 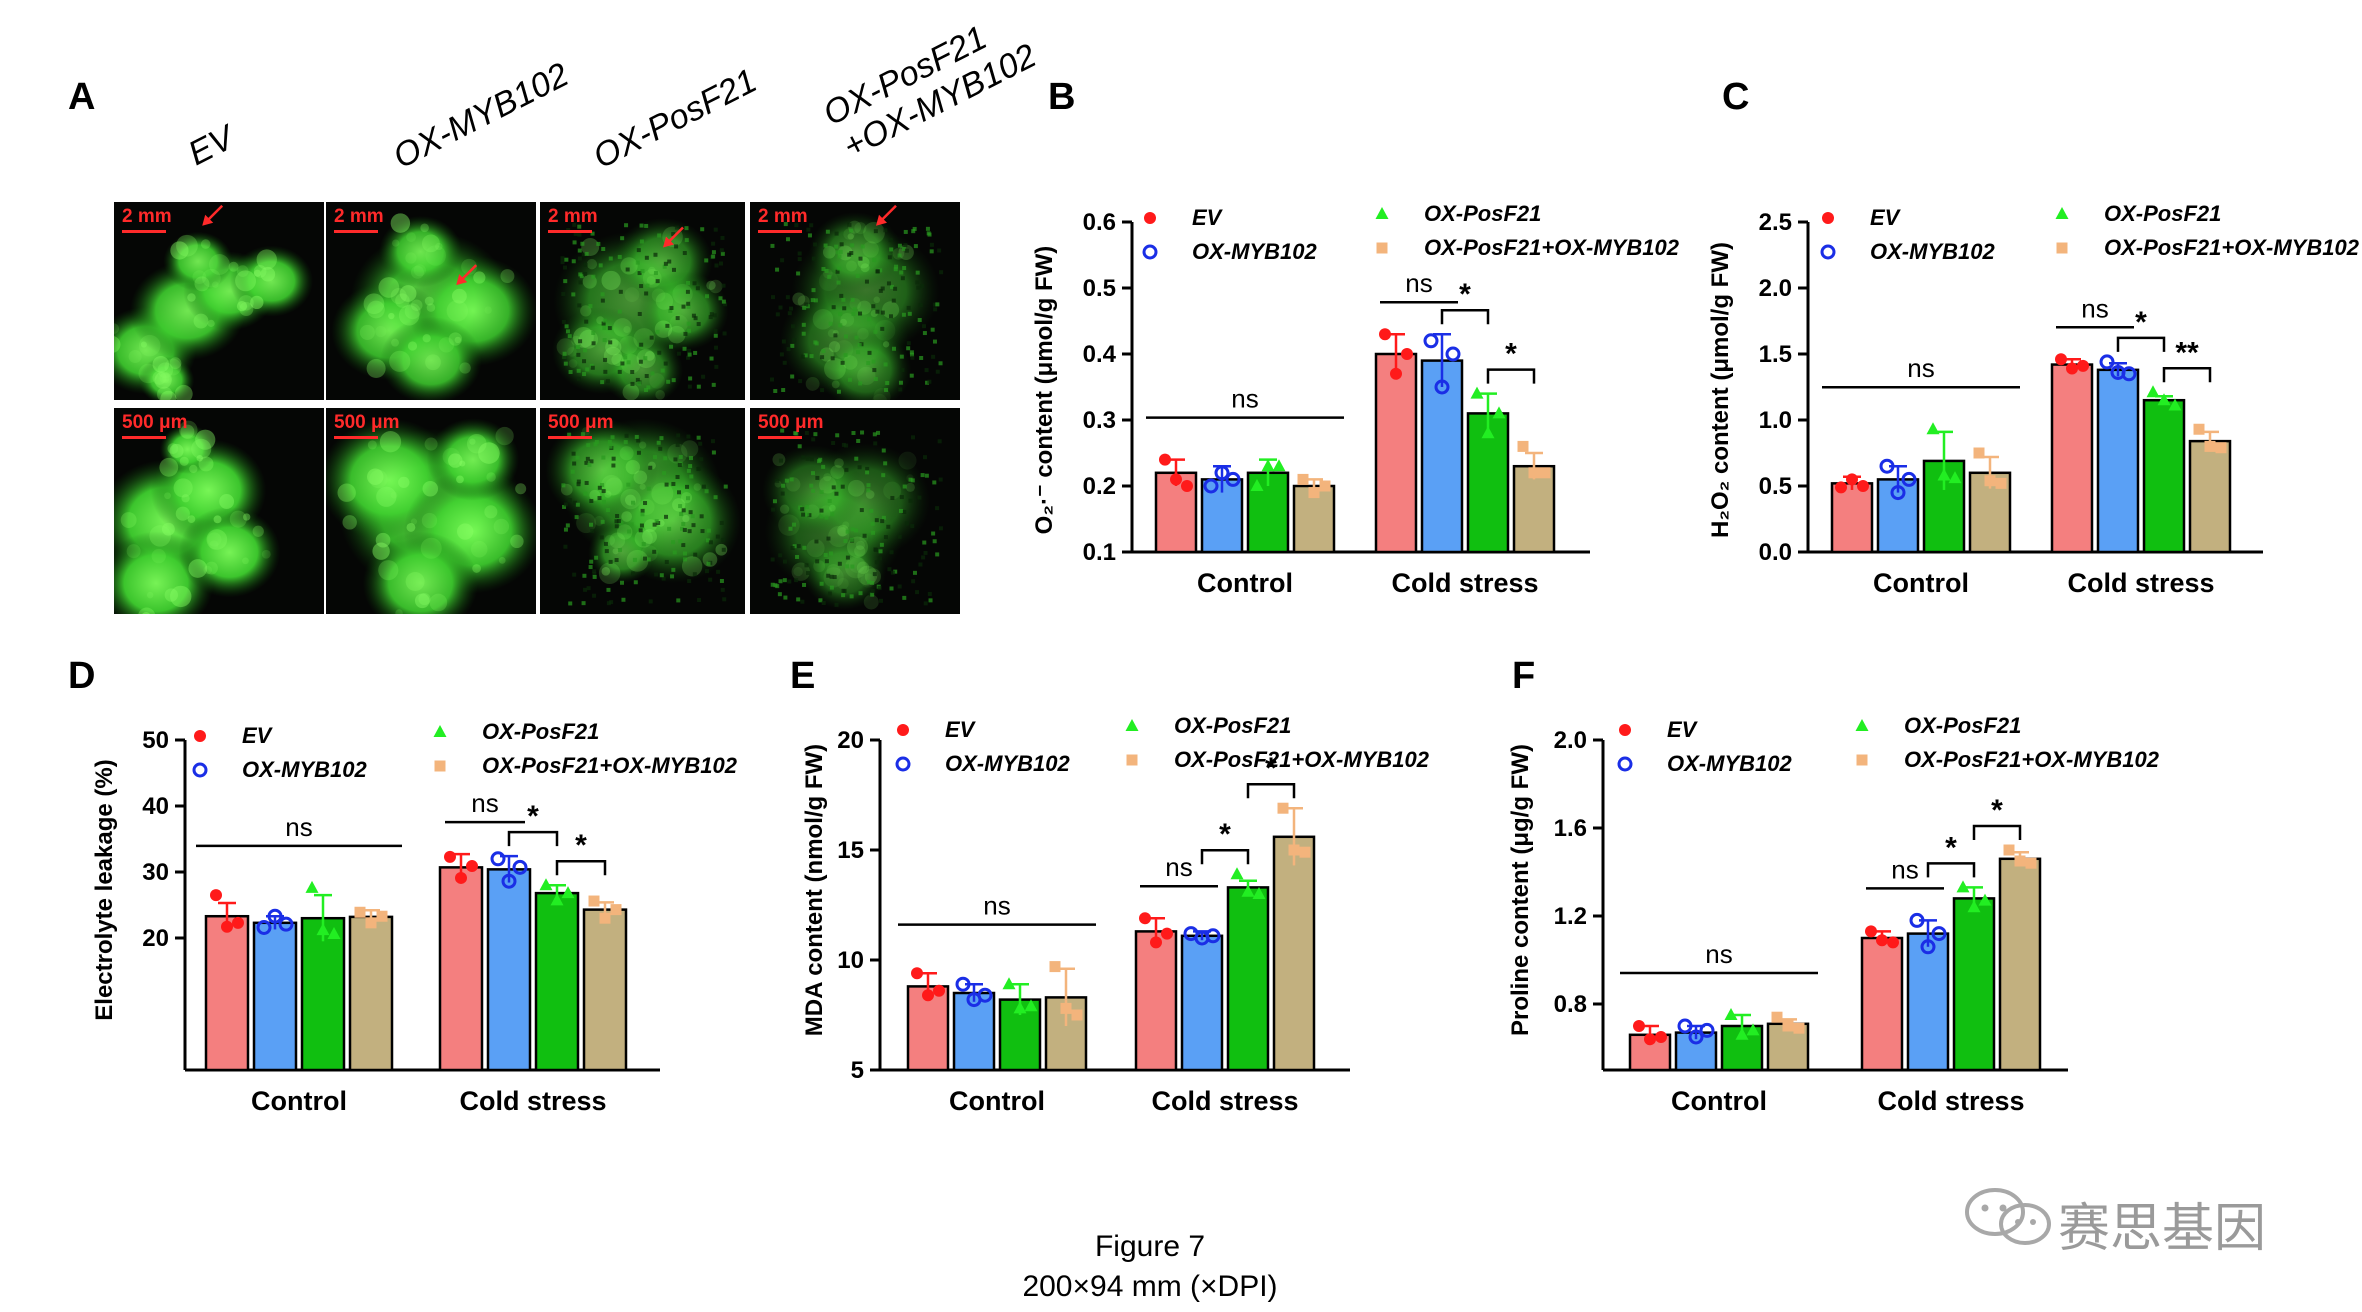 What do you see at coordinates (1775, 288) in the screenshot?
I see `chart-c-y-tick-label: 2.0` at bounding box center [1775, 288].